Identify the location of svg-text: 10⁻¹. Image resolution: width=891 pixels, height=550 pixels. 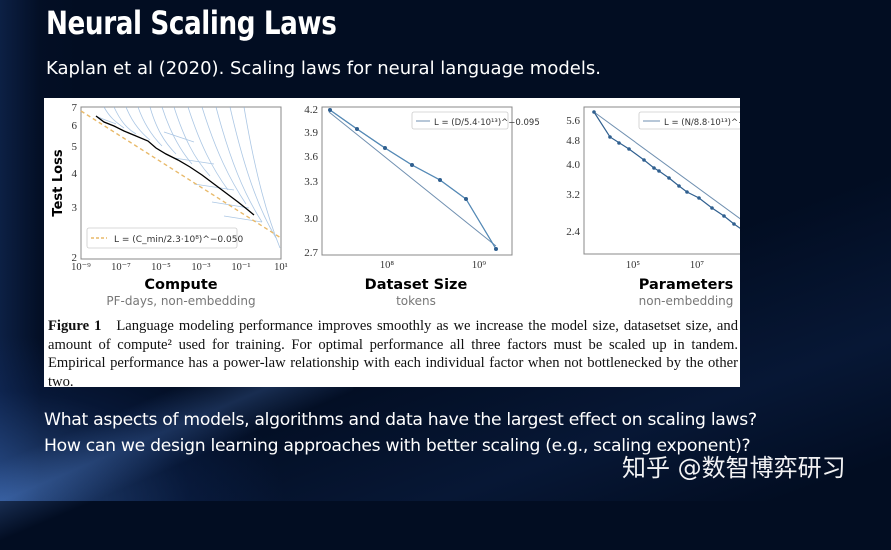
(240, 267).